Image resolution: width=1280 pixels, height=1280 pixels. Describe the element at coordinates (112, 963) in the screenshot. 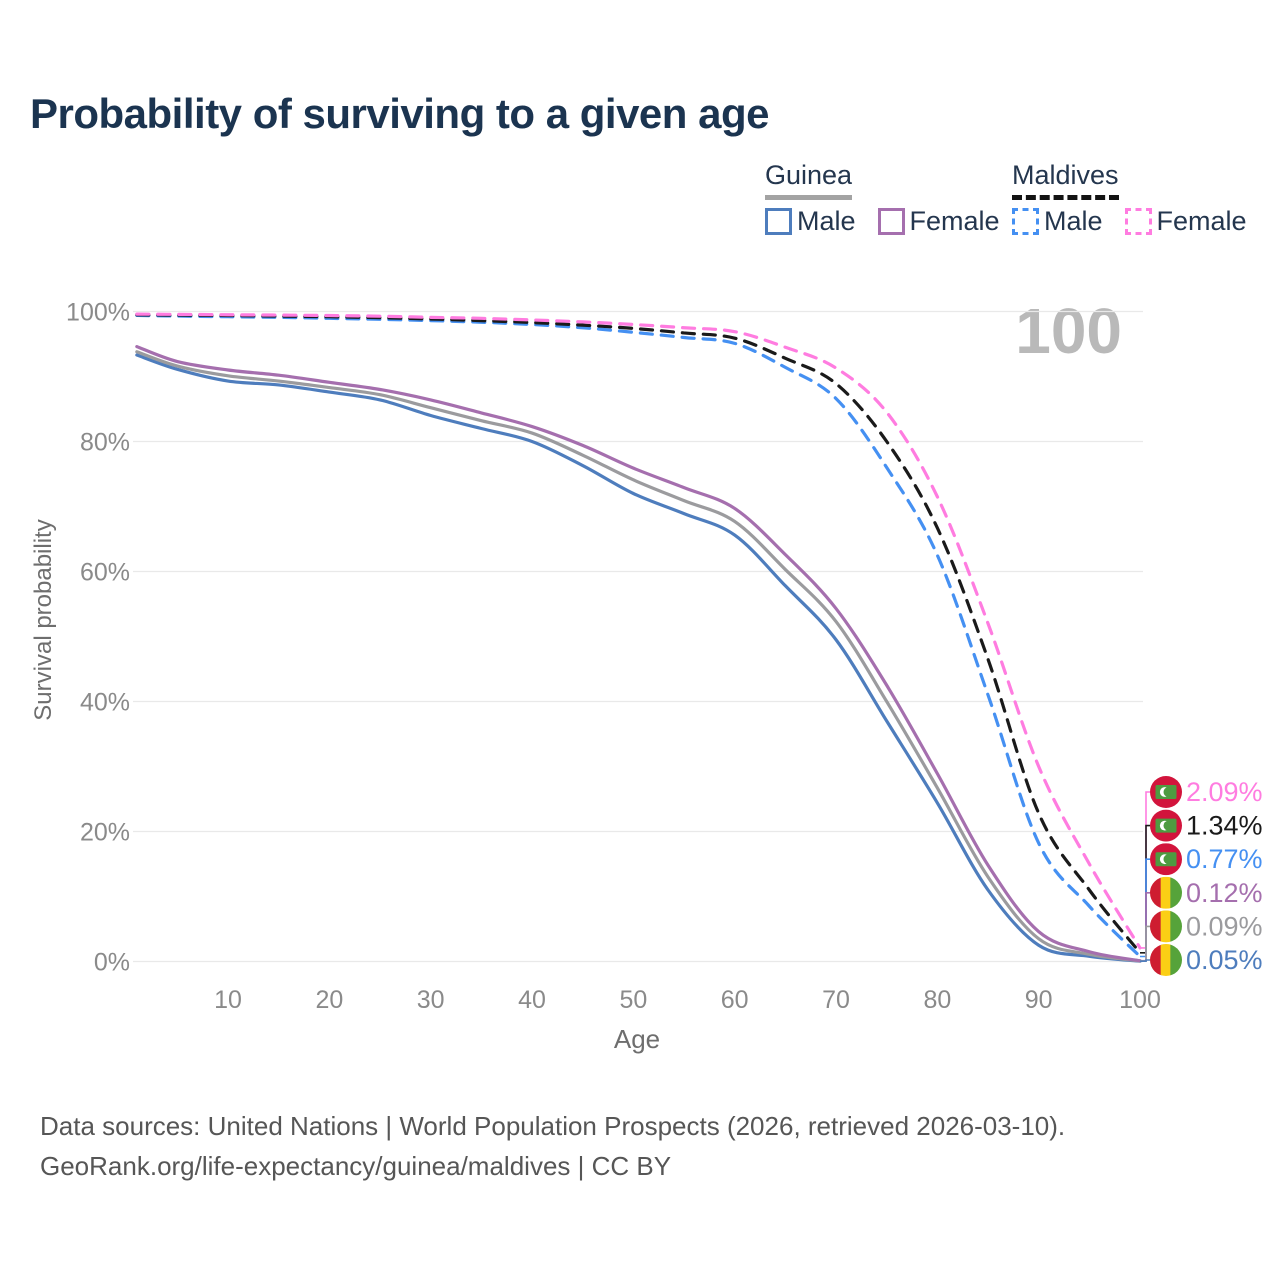

I see `y-tick-label: 0%` at that location.